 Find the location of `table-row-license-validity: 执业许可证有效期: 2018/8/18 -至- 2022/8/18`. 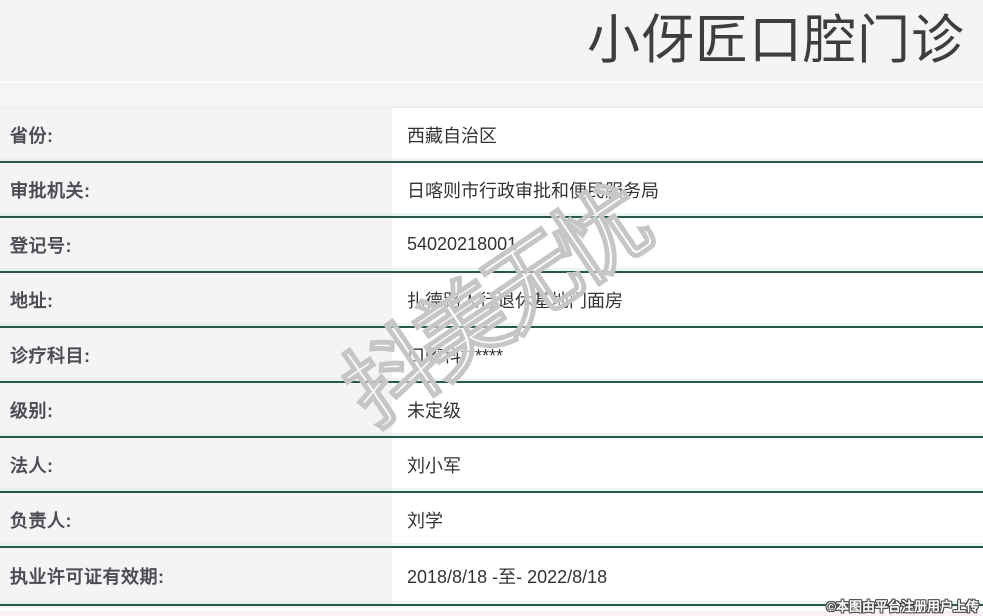

table-row-license-validity: 执业许可证有效期: 2018/8/18 -至- 2022/8/18 is located at coordinates (491, 577).